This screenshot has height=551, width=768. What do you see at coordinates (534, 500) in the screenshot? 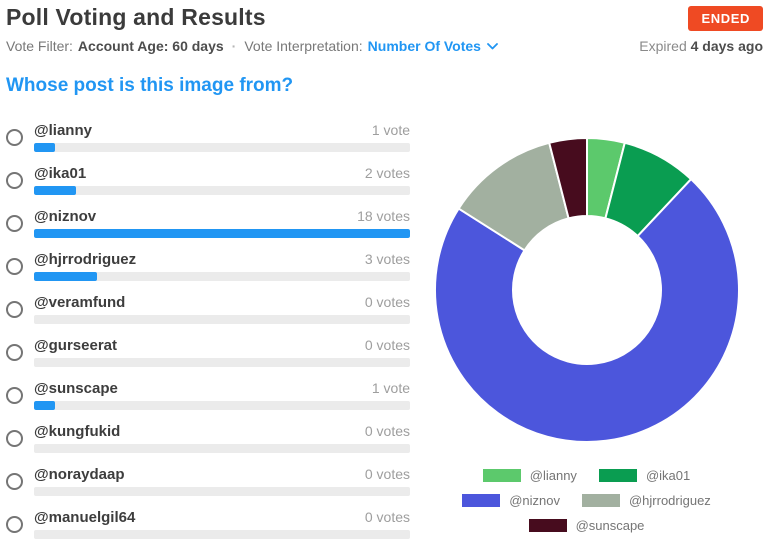
I see `legend-label: @niznov` at bounding box center [534, 500].